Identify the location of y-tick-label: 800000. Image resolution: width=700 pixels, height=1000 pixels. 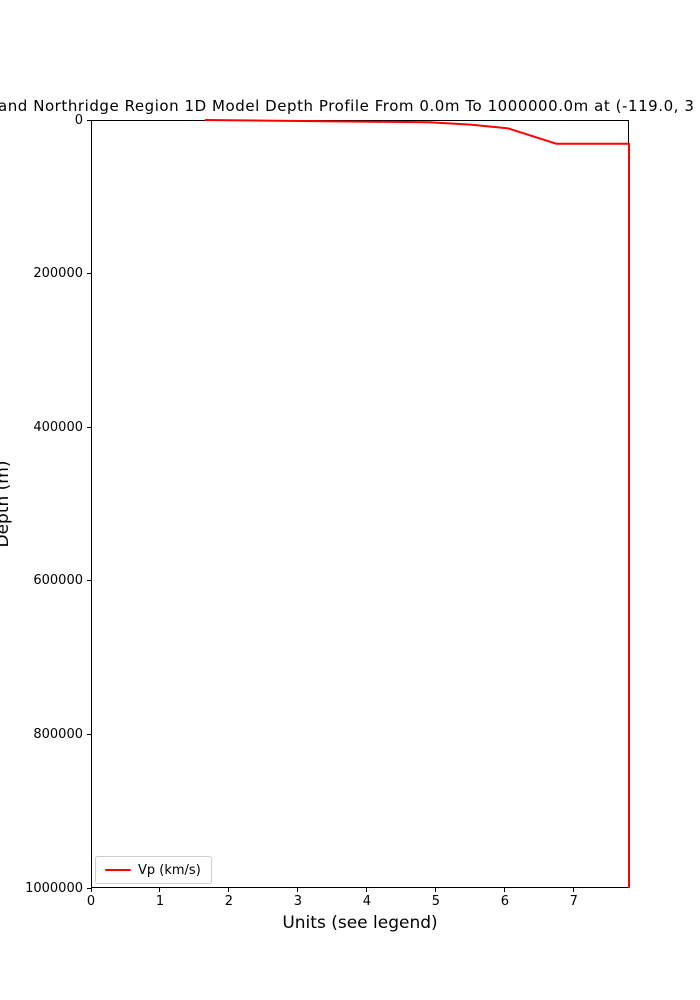
(58, 734).